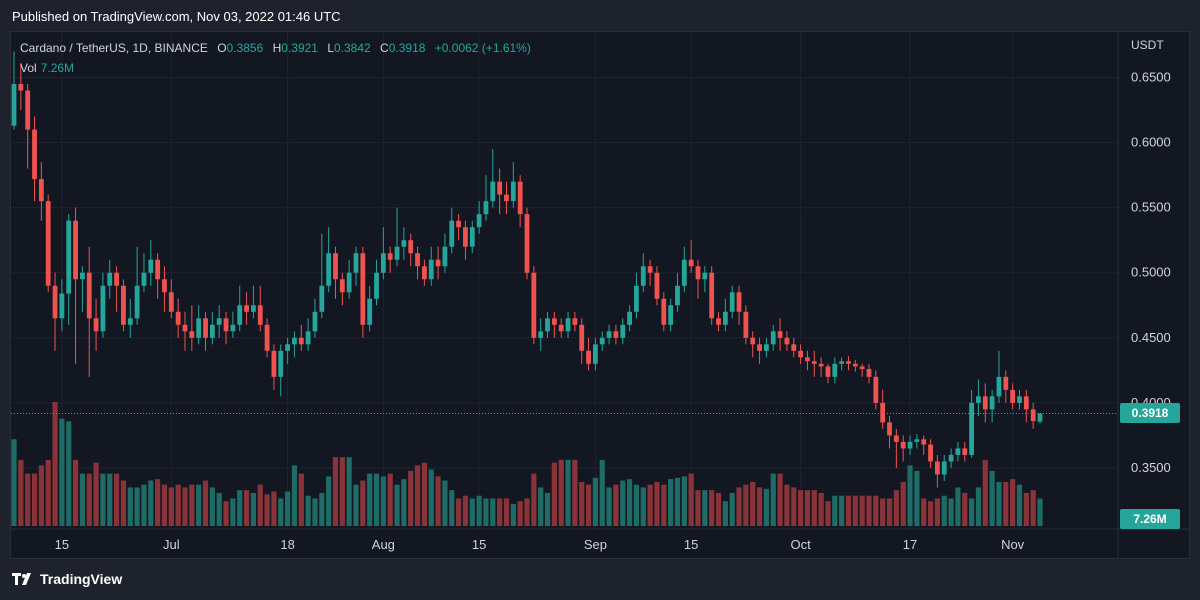  I want to click on change-value: +0.0062 (+1.61%), so click(482, 48).